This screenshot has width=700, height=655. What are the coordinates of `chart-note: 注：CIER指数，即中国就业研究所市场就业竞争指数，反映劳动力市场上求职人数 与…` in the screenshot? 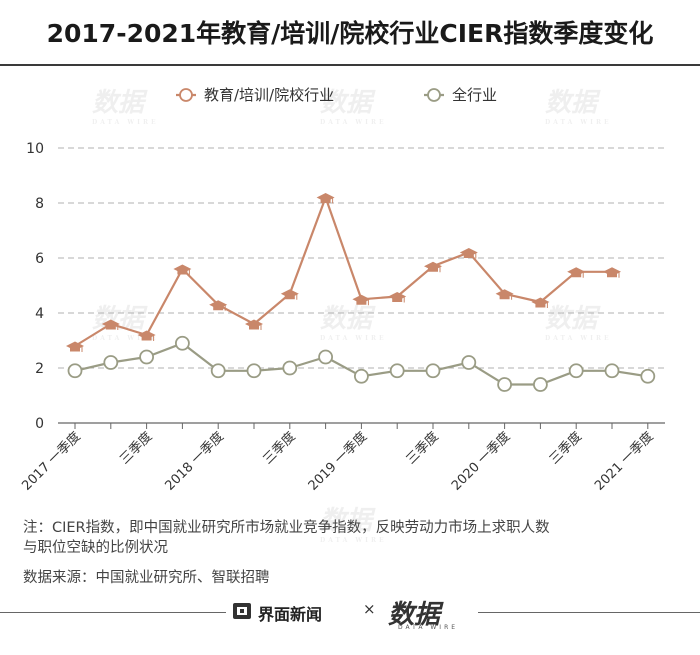 It's located at (286, 538).